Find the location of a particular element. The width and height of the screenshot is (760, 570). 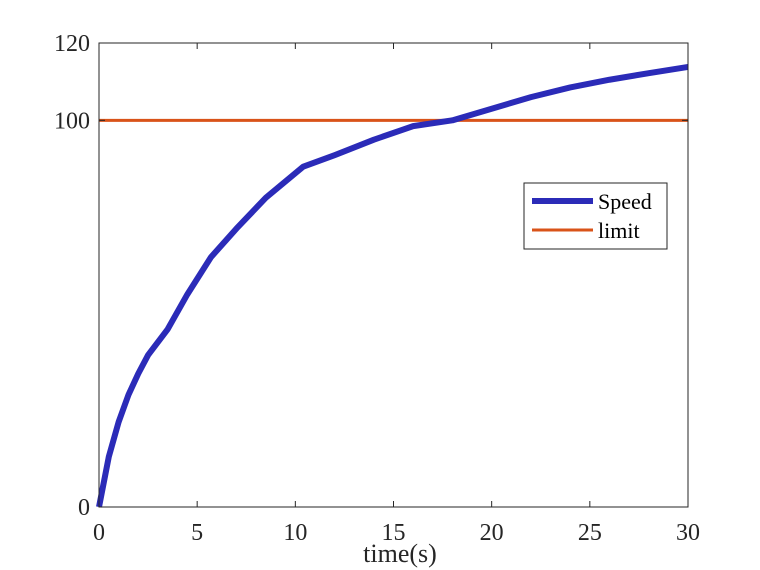

y-tick-label: 100 is located at coordinates (72, 121).